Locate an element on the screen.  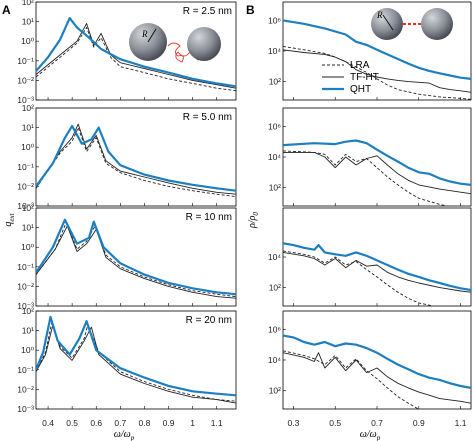
row-size-label: R = 20 nm is located at coordinates (209, 320).